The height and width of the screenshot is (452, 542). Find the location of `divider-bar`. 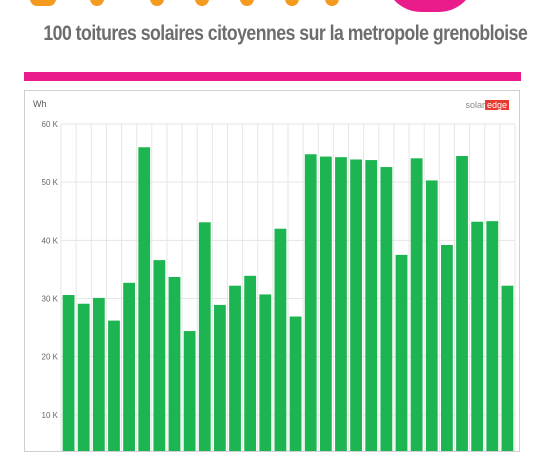

divider-bar is located at coordinates (272, 76).